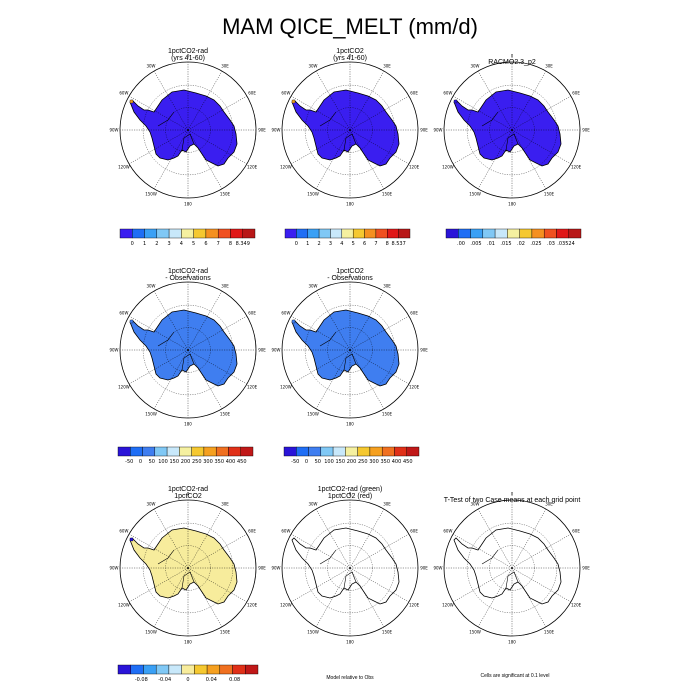 This screenshot has height=700, width=700. What do you see at coordinates (174, 462) in the screenshot?
I see `colorbar-label: 150` at bounding box center [174, 462].